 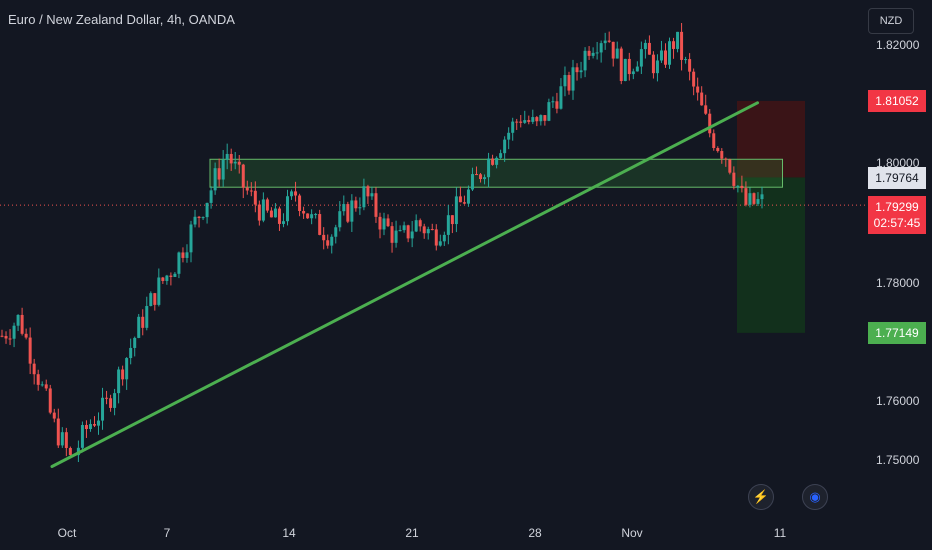 What do you see at coordinates (289, 533) in the screenshot?
I see `x-tick-label: 14` at bounding box center [289, 533].